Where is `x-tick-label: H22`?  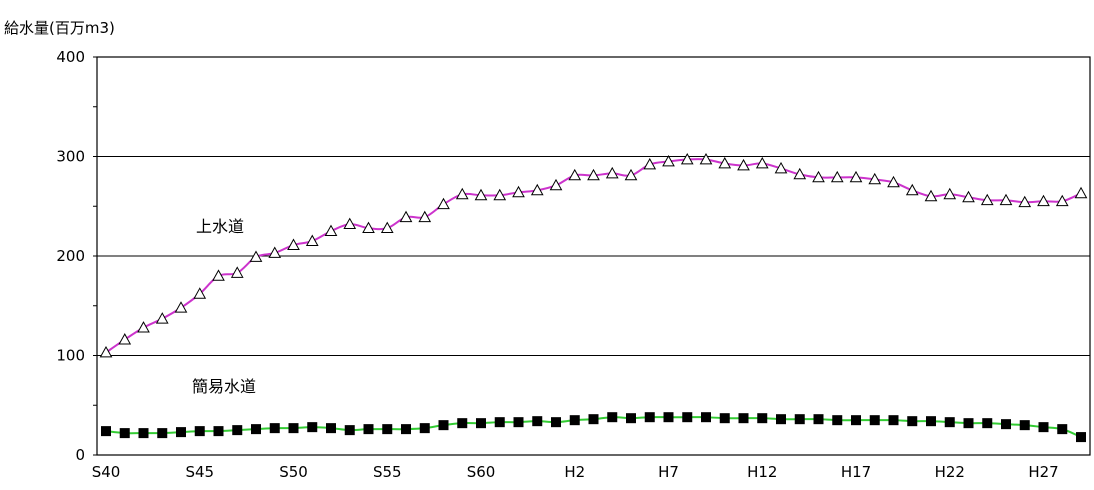 x-tick-label: H22 is located at coordinates (950, 472).